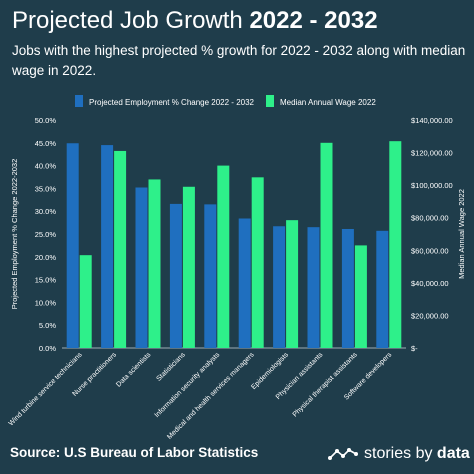 This screenshot has width=474, height=474. What do you see at coordinates (414, 348) in the screenshot?
I see `y2-tick-label: $-` at bounding box center [414, 348].